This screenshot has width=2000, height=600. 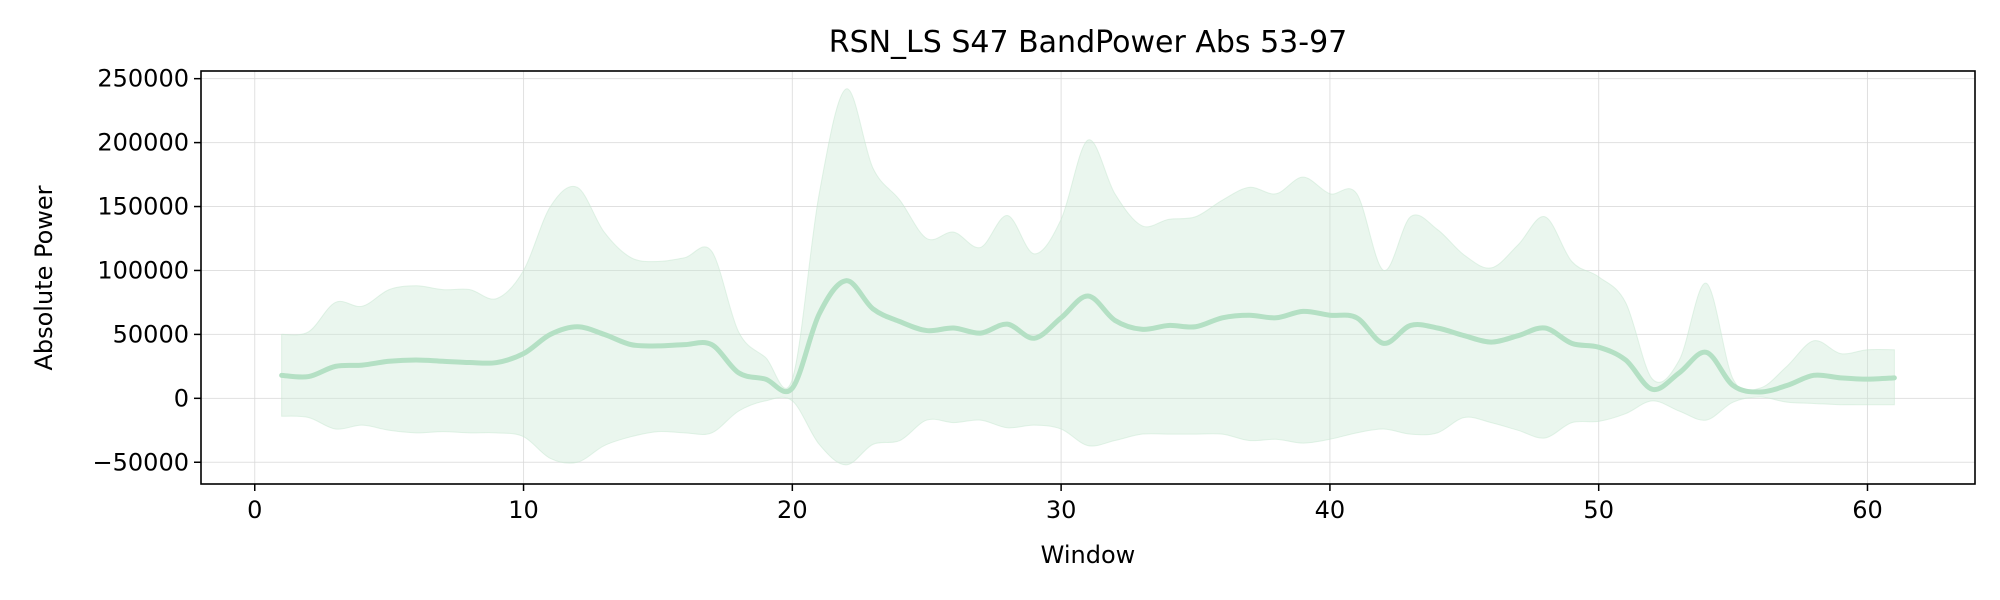 What do you see at coordinates (1330, 510) in the screenshot?
I see `x-tick-label: 40` at bounding box center [1330, 510].